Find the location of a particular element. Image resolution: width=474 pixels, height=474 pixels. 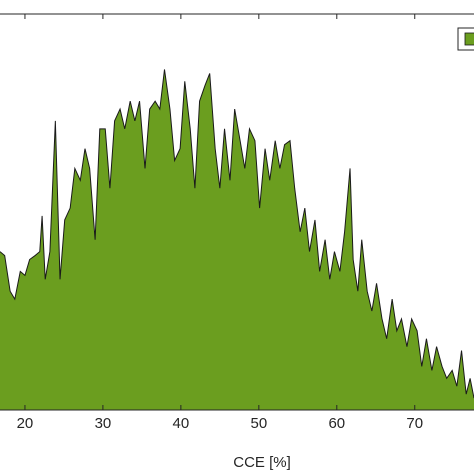

x-tick-label: 40 is located at coordinates (181, 423).